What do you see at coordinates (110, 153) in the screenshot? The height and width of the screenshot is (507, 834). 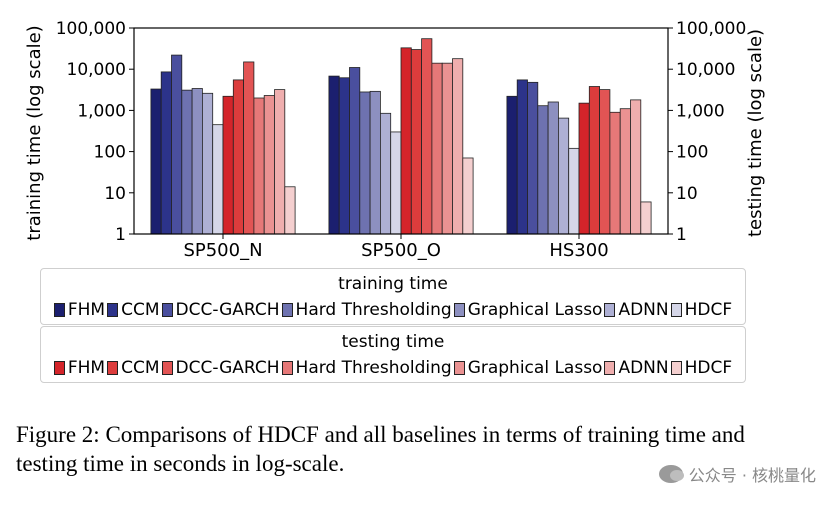 I see `y-tick-label-left: 100` at bounding box center [110, 153].